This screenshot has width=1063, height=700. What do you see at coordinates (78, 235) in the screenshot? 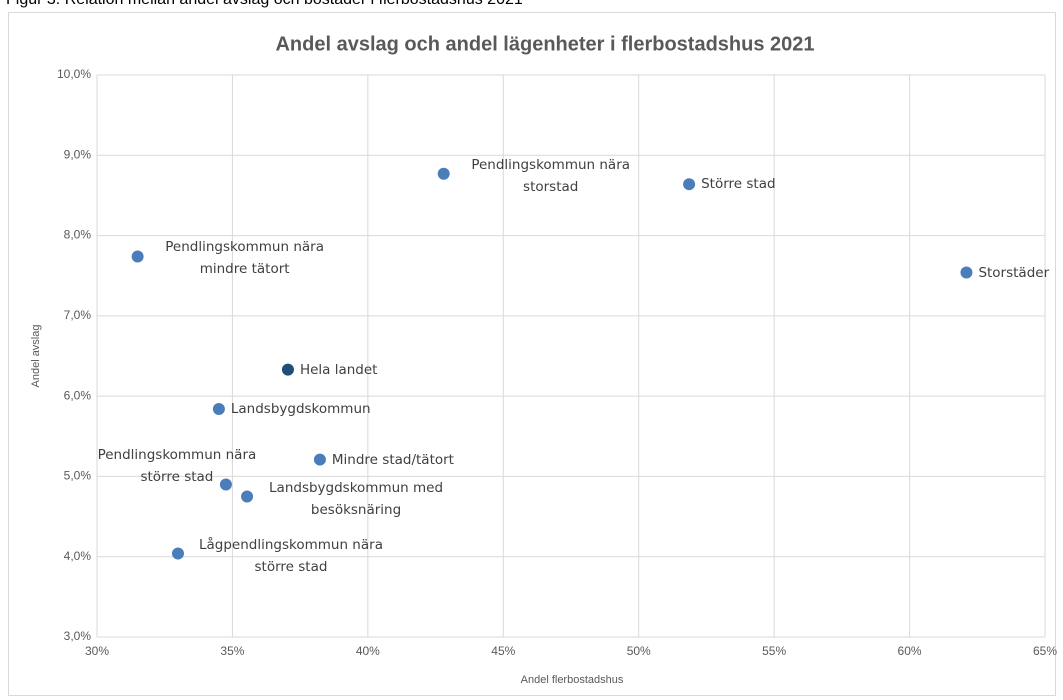
I see `y-tick-label: 8,0%` at bounding box center [78, 235].